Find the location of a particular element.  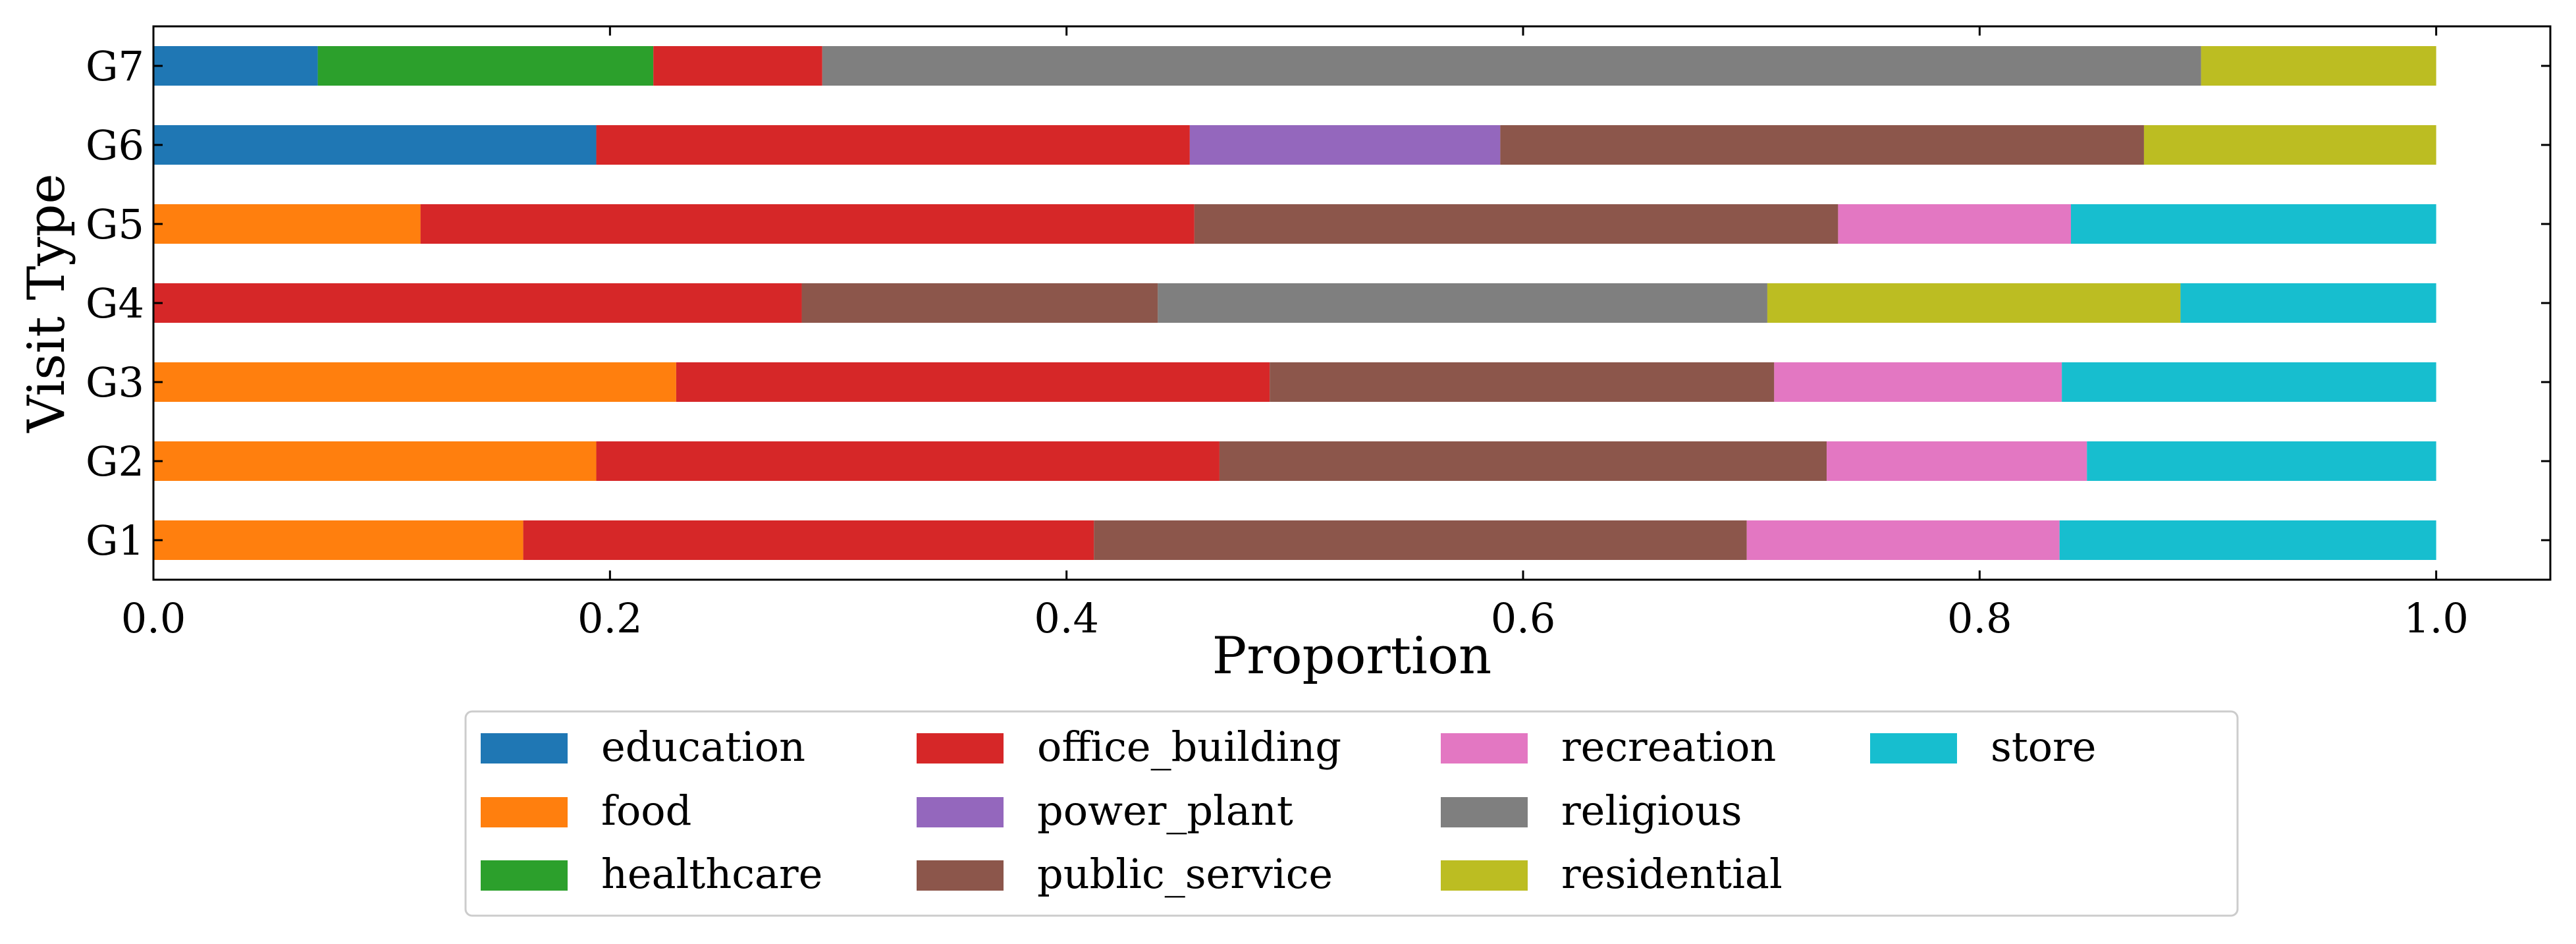

legend-swatch-store is located at coordinates (1913, 748).